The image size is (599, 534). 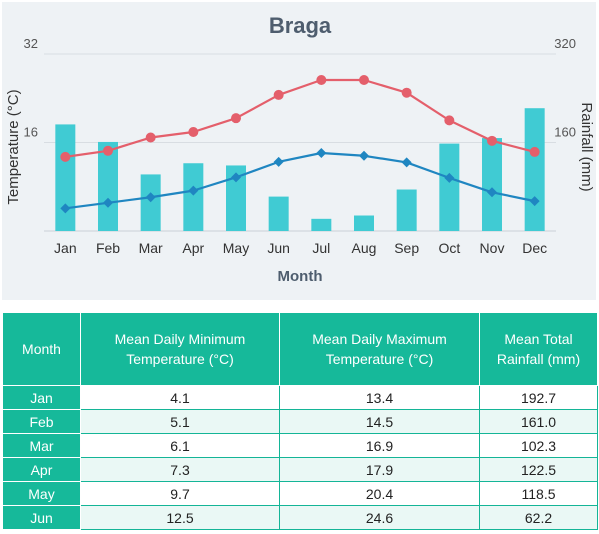 What do you see at coordinates (65, 248) in the screenshot?
I see `x-tick-label: Jan` at bounding box center [65, 248].